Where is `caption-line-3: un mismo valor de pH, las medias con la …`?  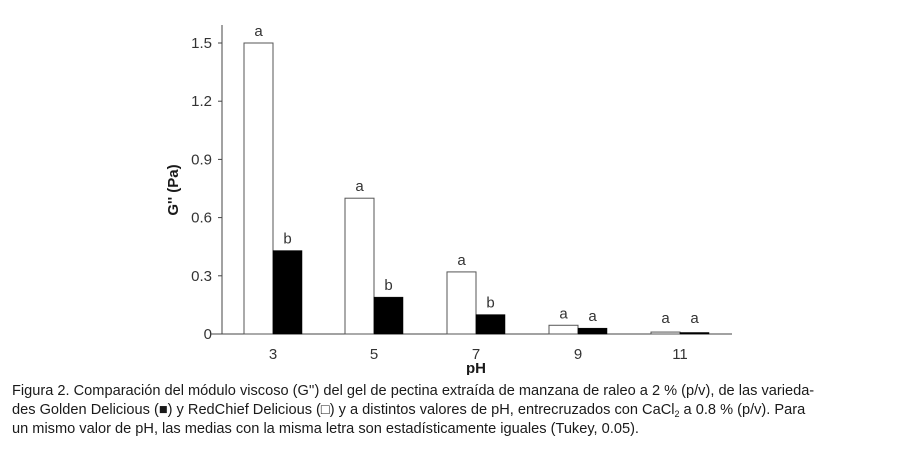
caption-line-3: un mismo valor de pH, las medias con la … is located at coordinates (325, 429).